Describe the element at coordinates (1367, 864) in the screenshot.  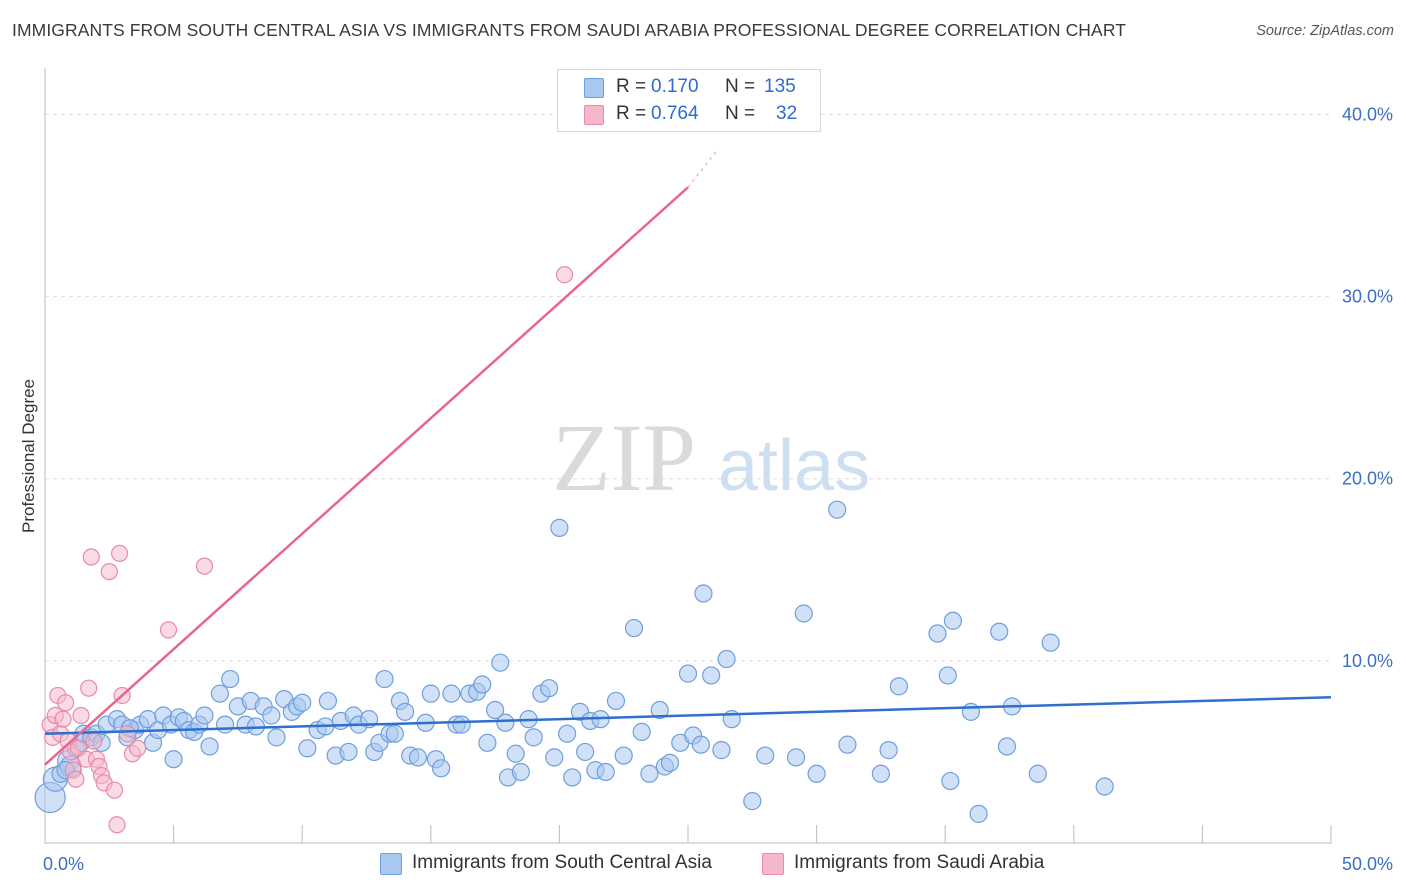
I see `x-tick-label: 50.0%` at that location.